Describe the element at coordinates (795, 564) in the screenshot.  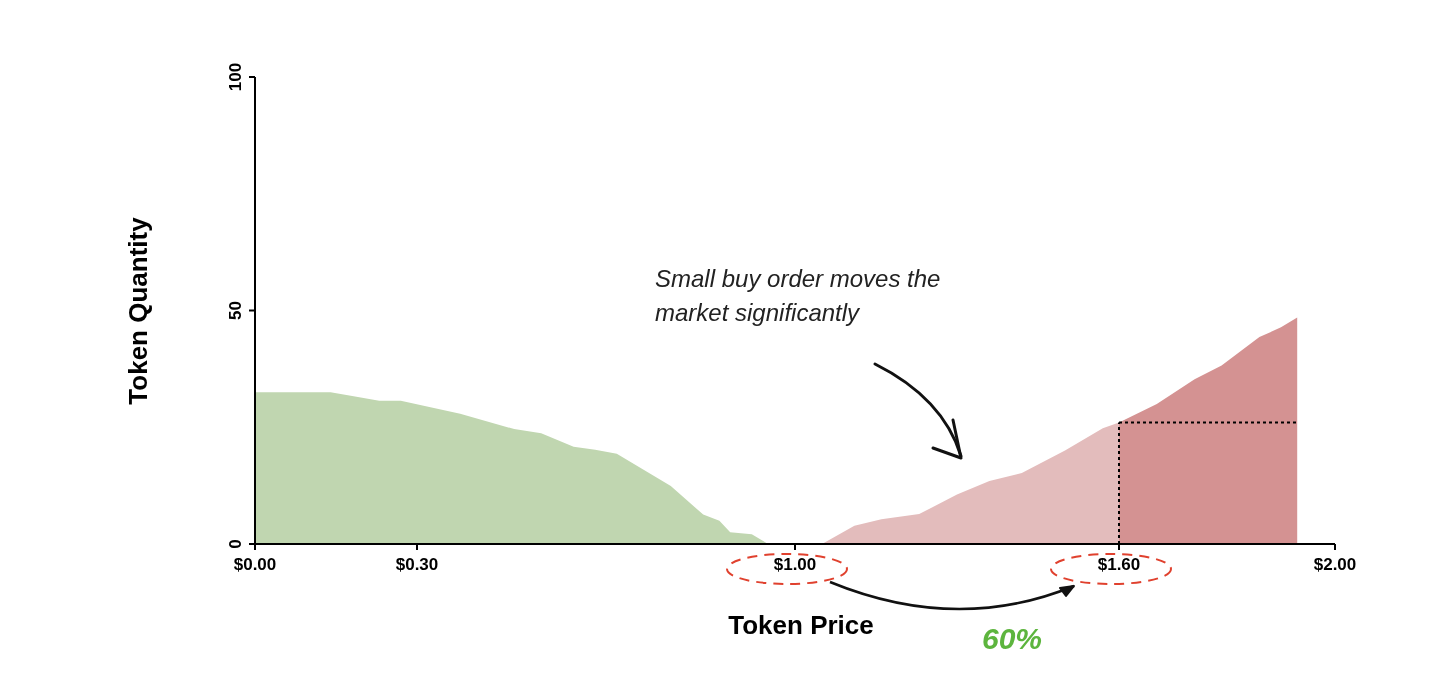
I see `x-tick-label: $1.00` at that location.